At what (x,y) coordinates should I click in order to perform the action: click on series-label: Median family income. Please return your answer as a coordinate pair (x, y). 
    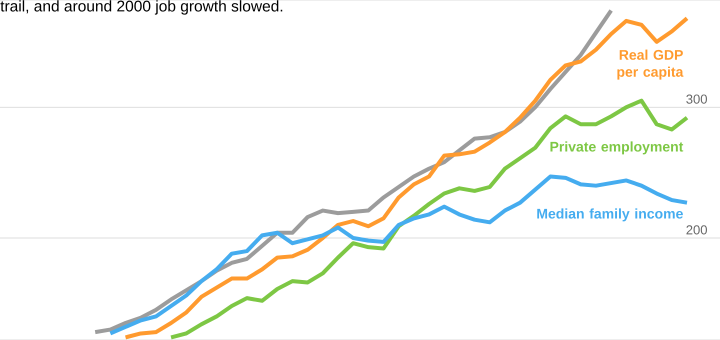
    Looking at the image, I should click on (610, 215).